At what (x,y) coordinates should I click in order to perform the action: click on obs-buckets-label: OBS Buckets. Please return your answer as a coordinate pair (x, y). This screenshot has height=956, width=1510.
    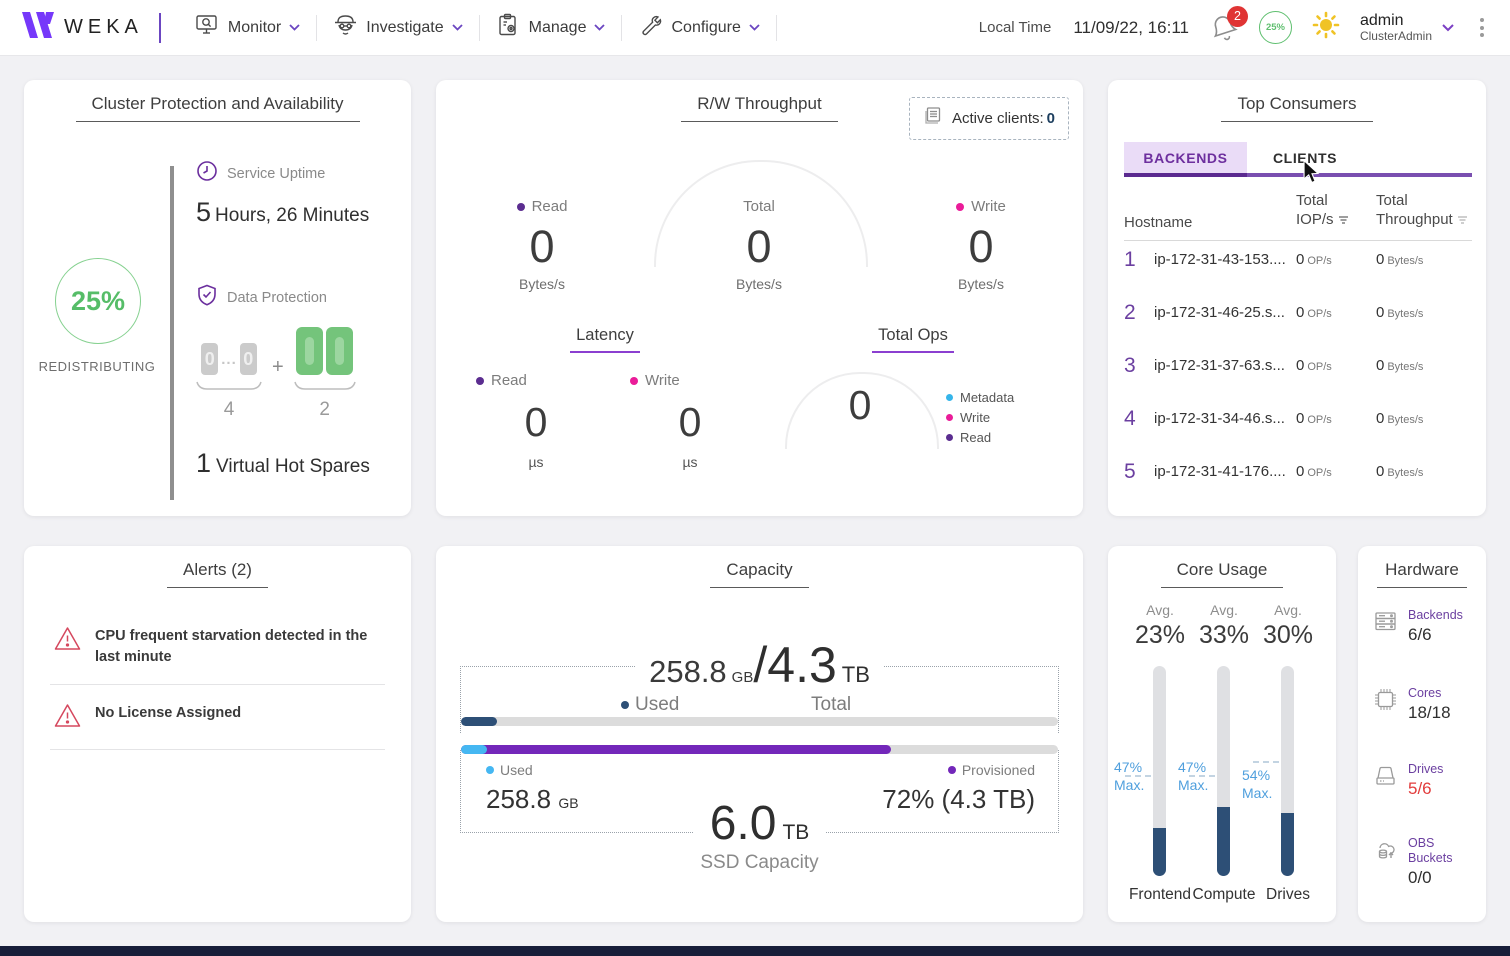
    Looking at the image, I should click on (1430, 850).